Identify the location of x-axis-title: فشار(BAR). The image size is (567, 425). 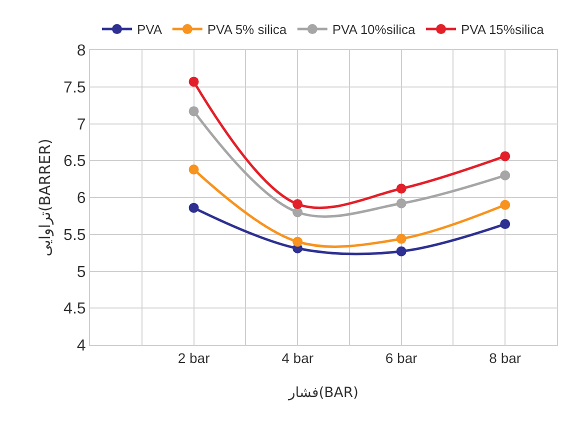
(323, 393).